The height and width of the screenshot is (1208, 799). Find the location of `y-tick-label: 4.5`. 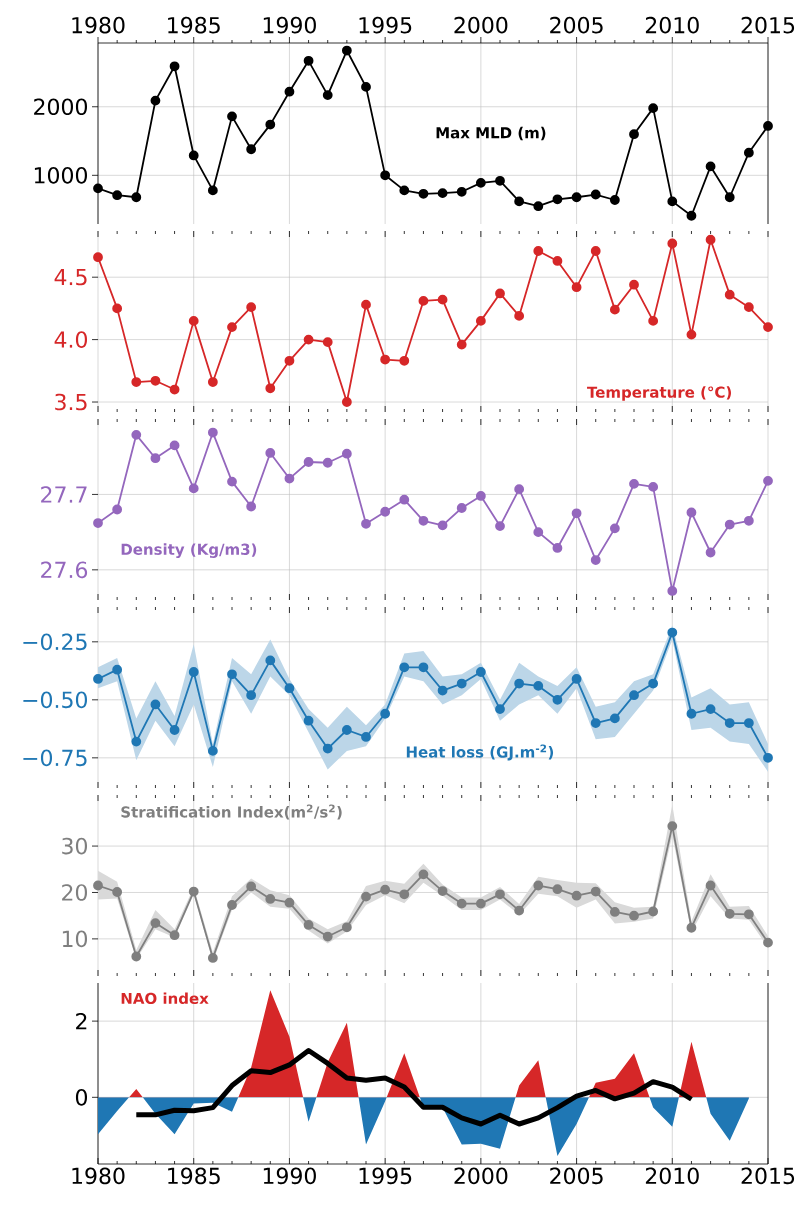

y-tick-label: 4.5 is located at coordinates (70, 277).